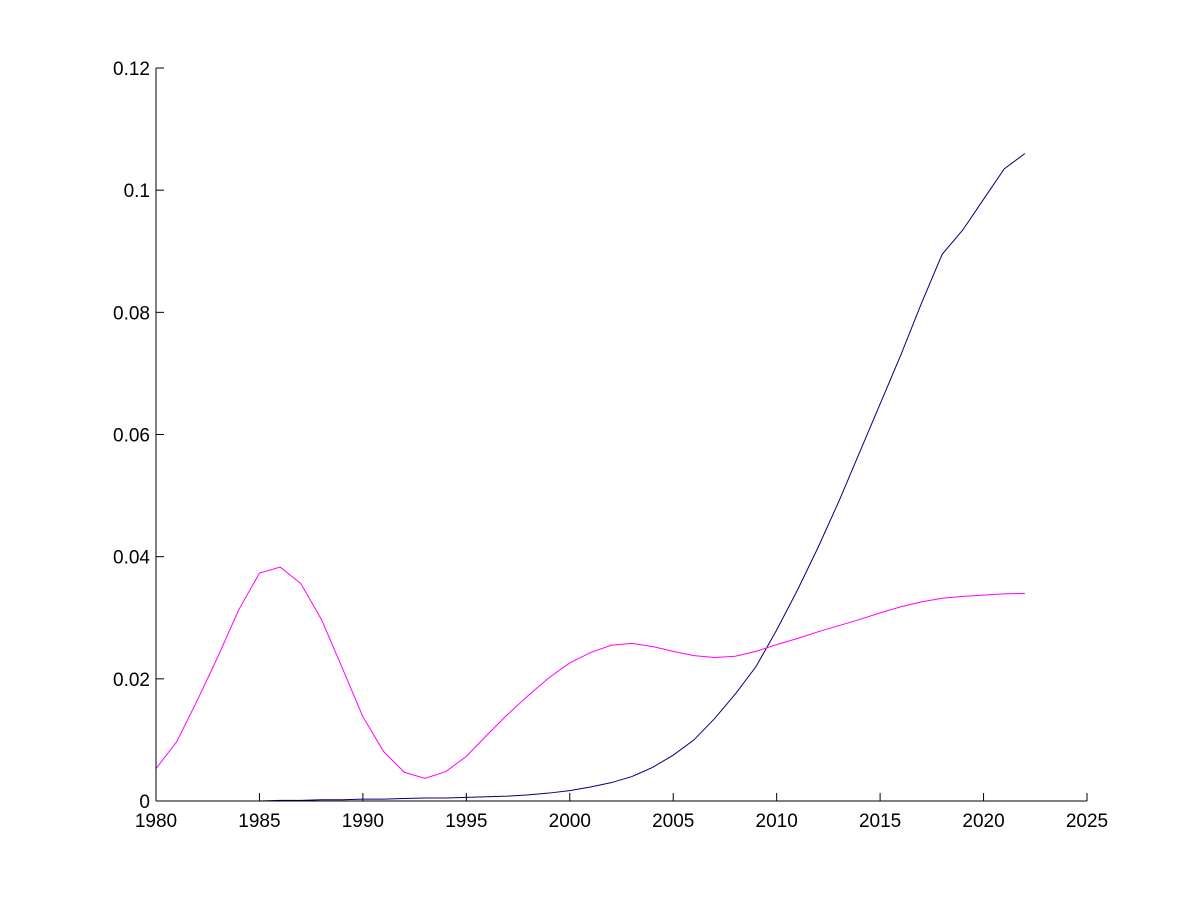 The image size is (1200, 900). I want to click on x-tick-label: 2010, so click(777, 821).